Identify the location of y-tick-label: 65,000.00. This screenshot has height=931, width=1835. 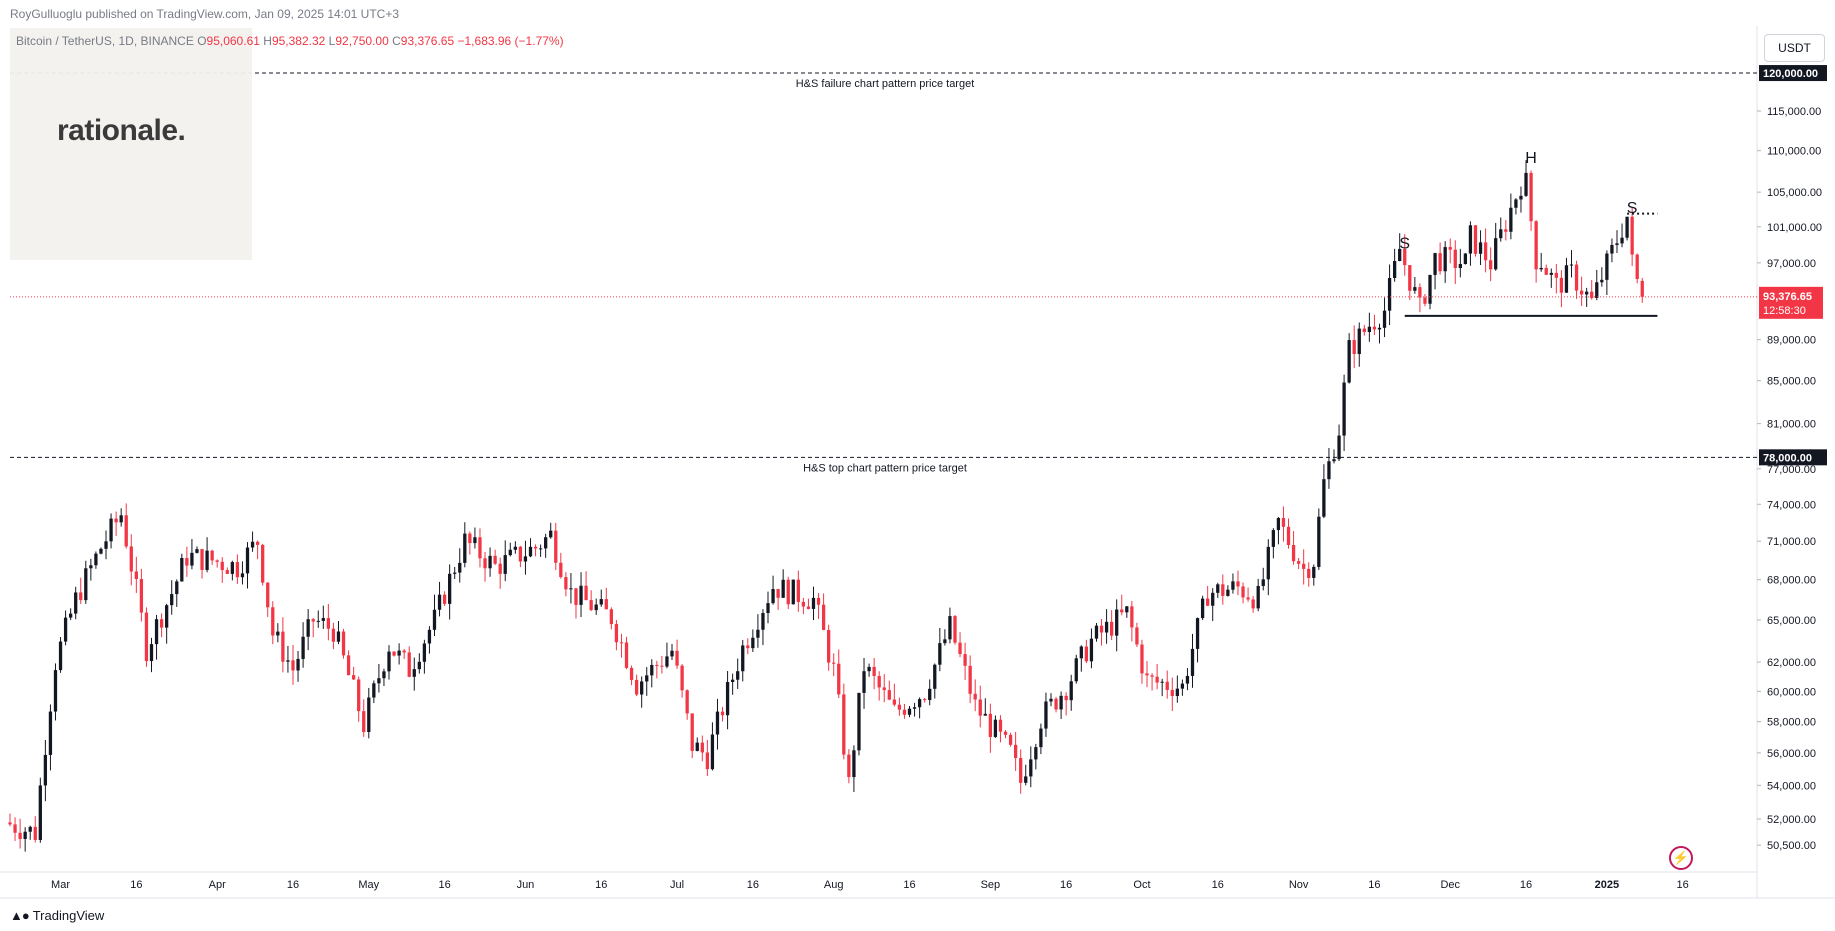
(1791, 621).